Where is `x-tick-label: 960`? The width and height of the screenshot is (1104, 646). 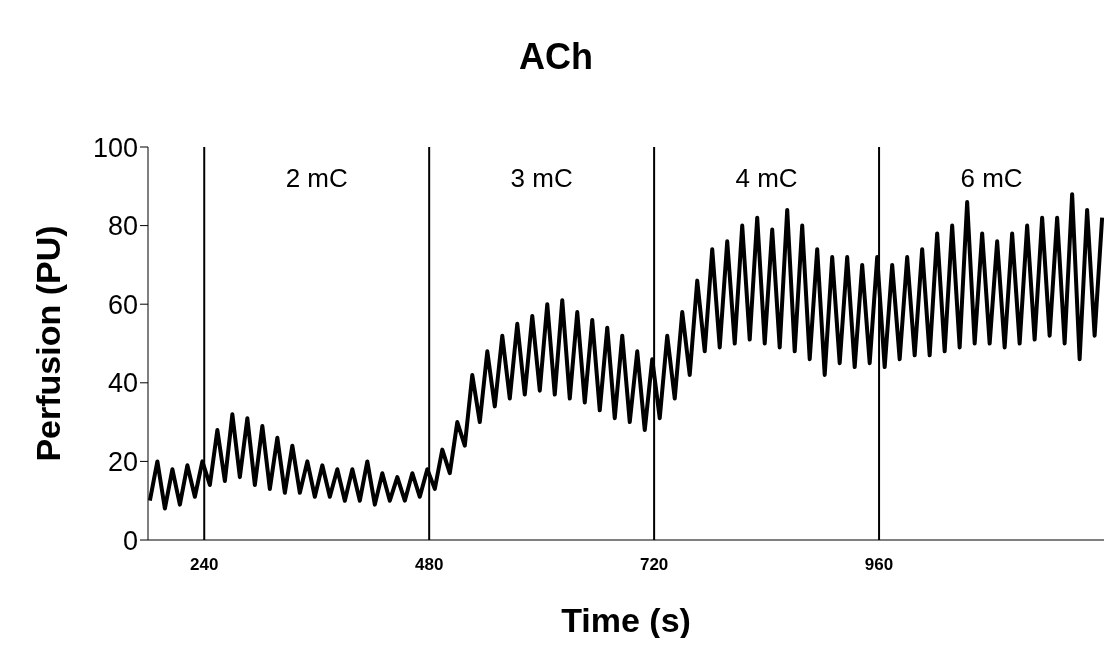
x-tick-label: 960 is located at coordinates (879, 565).